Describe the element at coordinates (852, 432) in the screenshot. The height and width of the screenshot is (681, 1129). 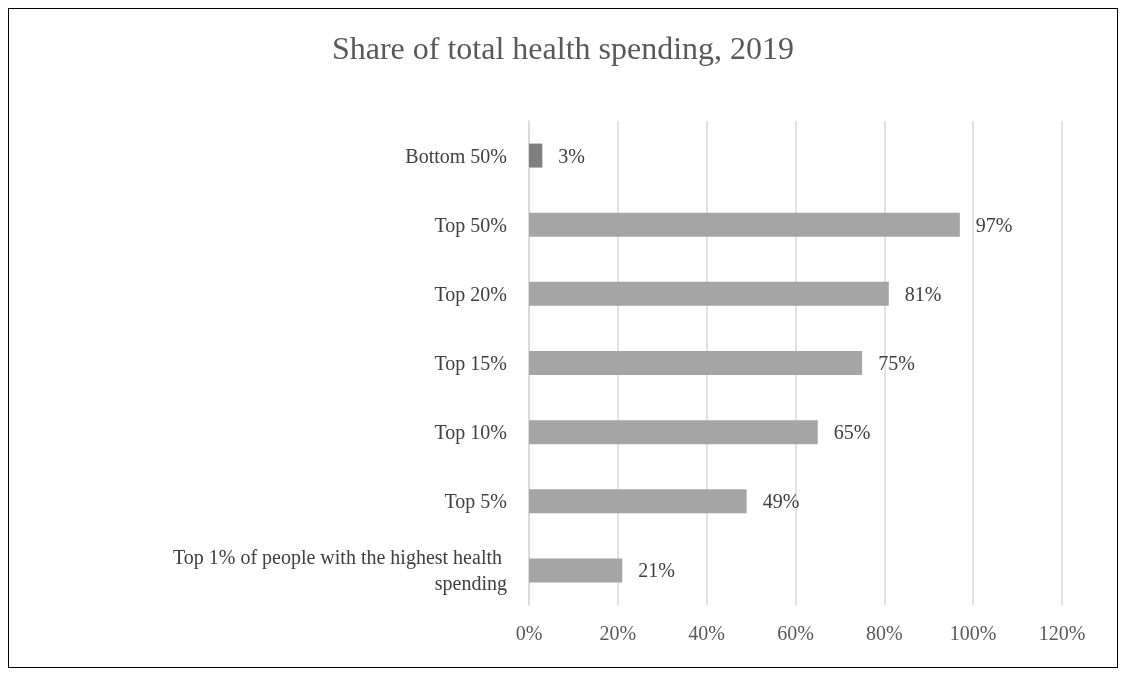
I see `data-label: 65%` at that location.